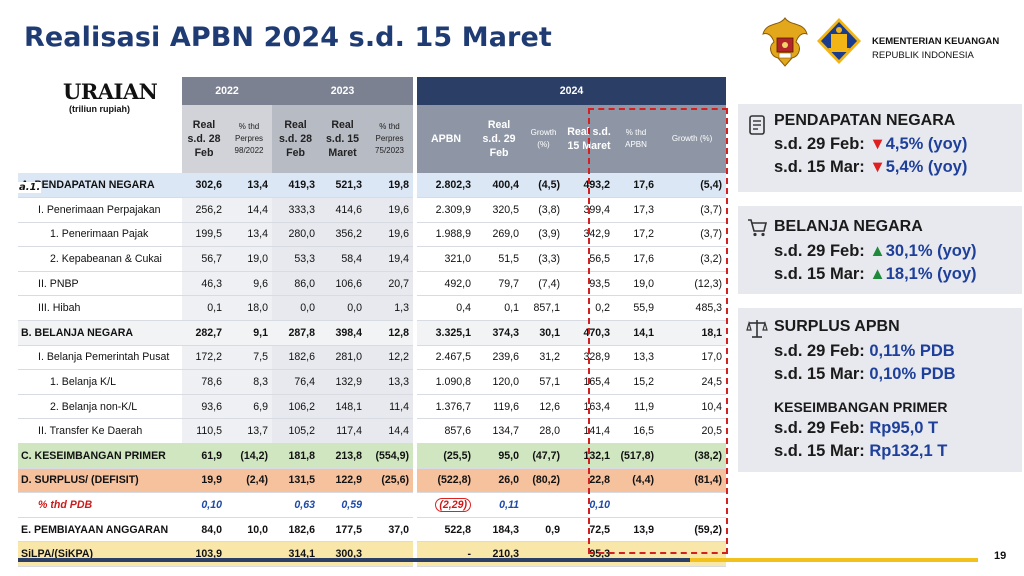 This screenshot has width=1024, height=576. What do you see at coordinates (636, 186) in the screenshot?
I see `table-cell: 17,6` at bounding box center [636, 186].